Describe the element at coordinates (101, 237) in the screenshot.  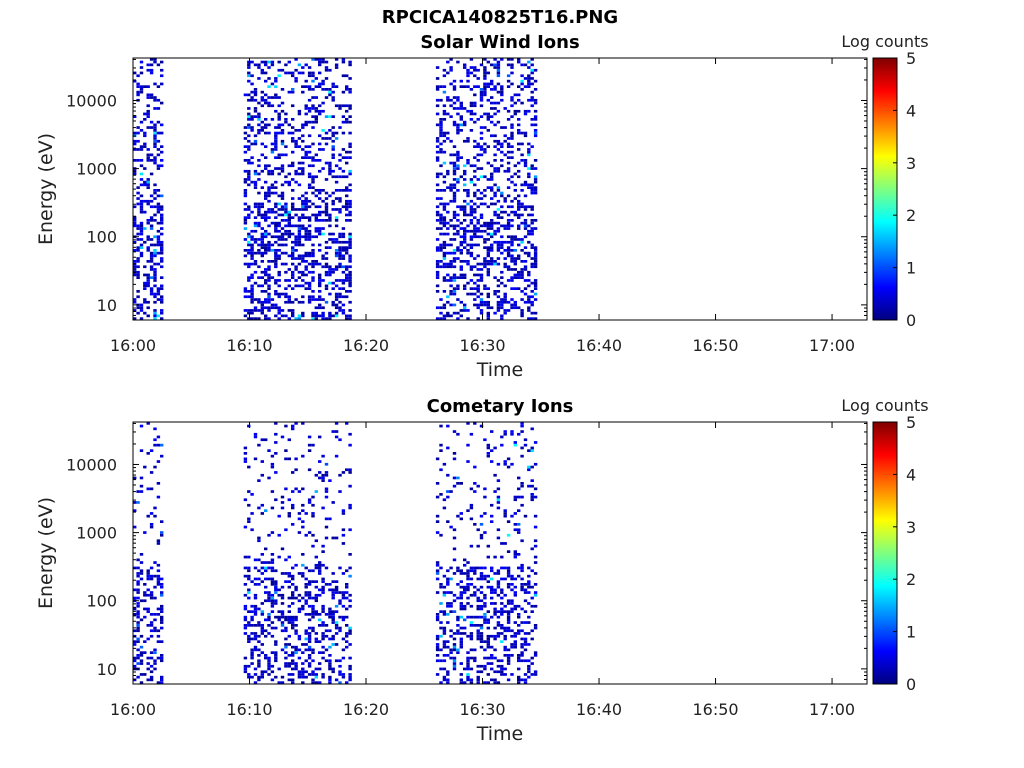
I see `y-tick-label: 100` at that location.